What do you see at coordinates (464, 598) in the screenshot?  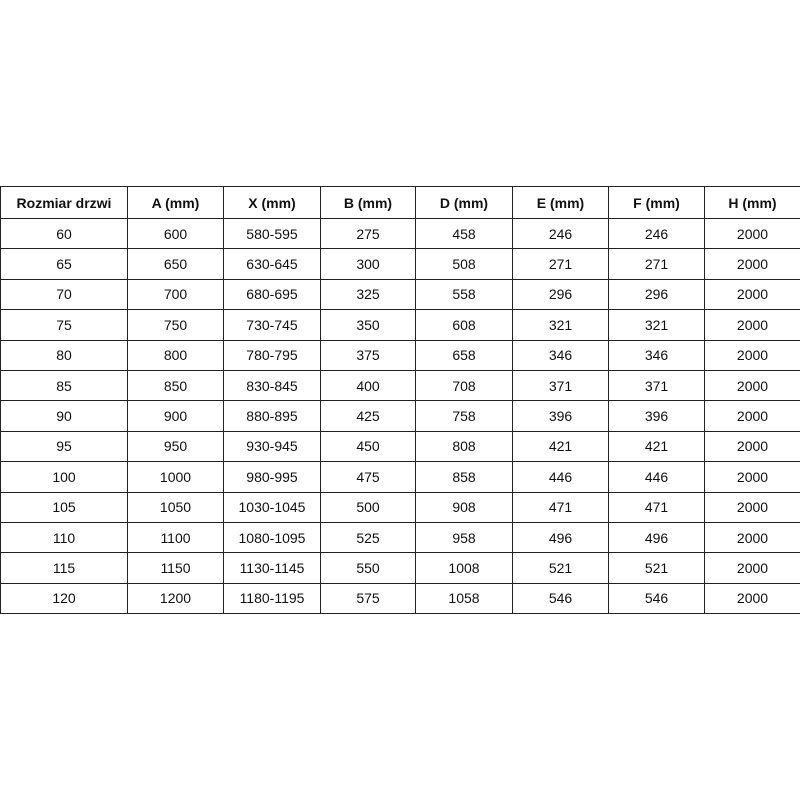 I see `table-cell: 1058` at bounding box center [464, 598].